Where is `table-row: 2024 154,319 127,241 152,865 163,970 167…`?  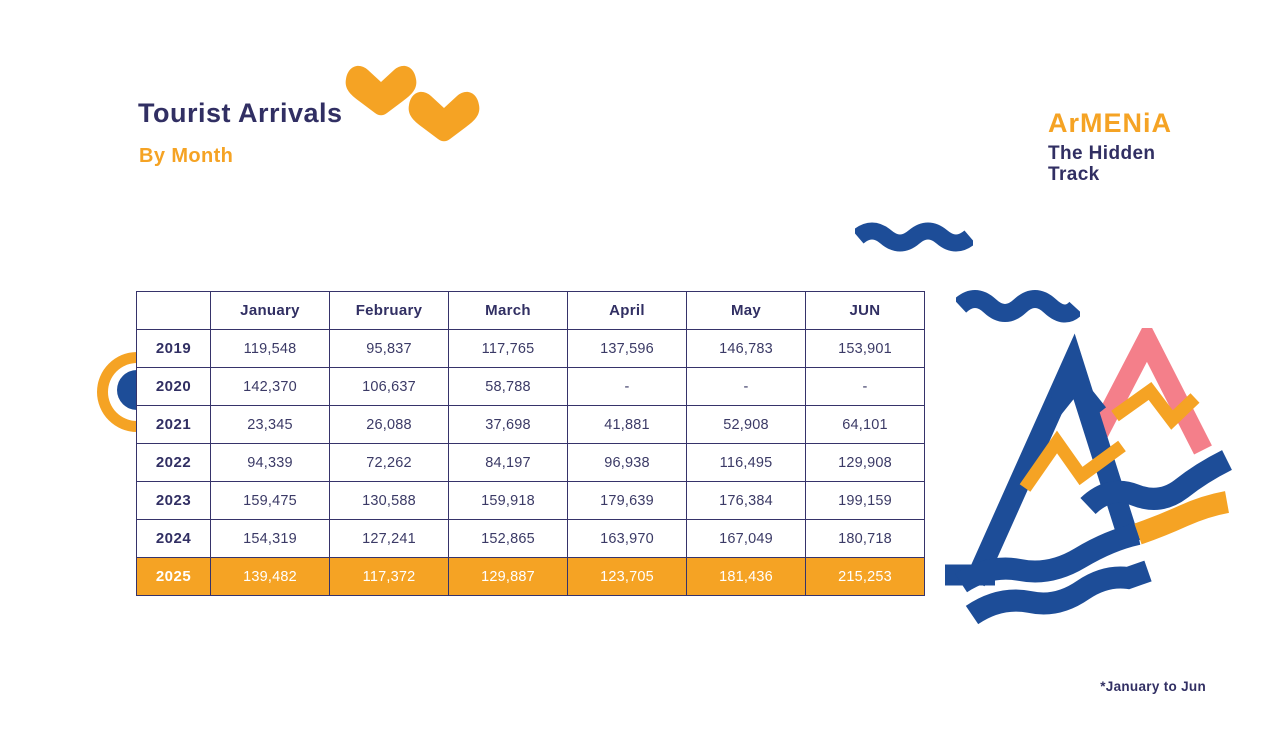 table-row: 2024 154,319 127,241 152,865 163,970 167… is located at coordinates (530, 538).